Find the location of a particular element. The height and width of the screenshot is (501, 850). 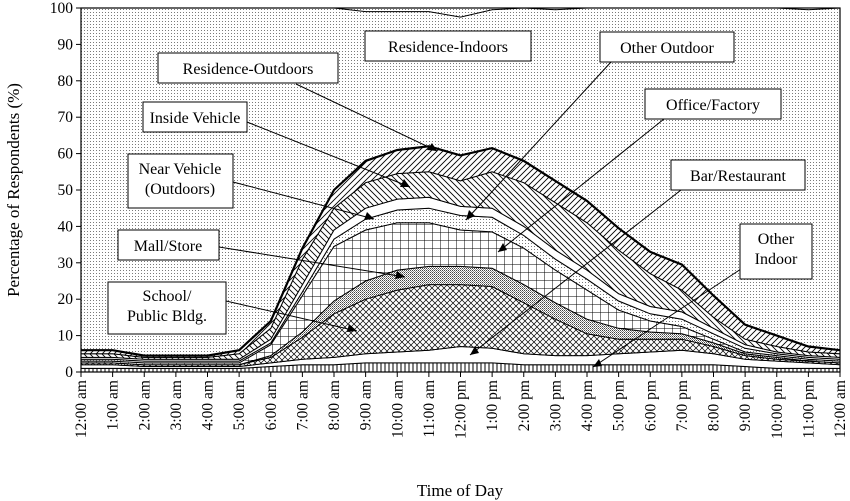

x-tick-label: 1:00 am is located at coordinates (113, 405).